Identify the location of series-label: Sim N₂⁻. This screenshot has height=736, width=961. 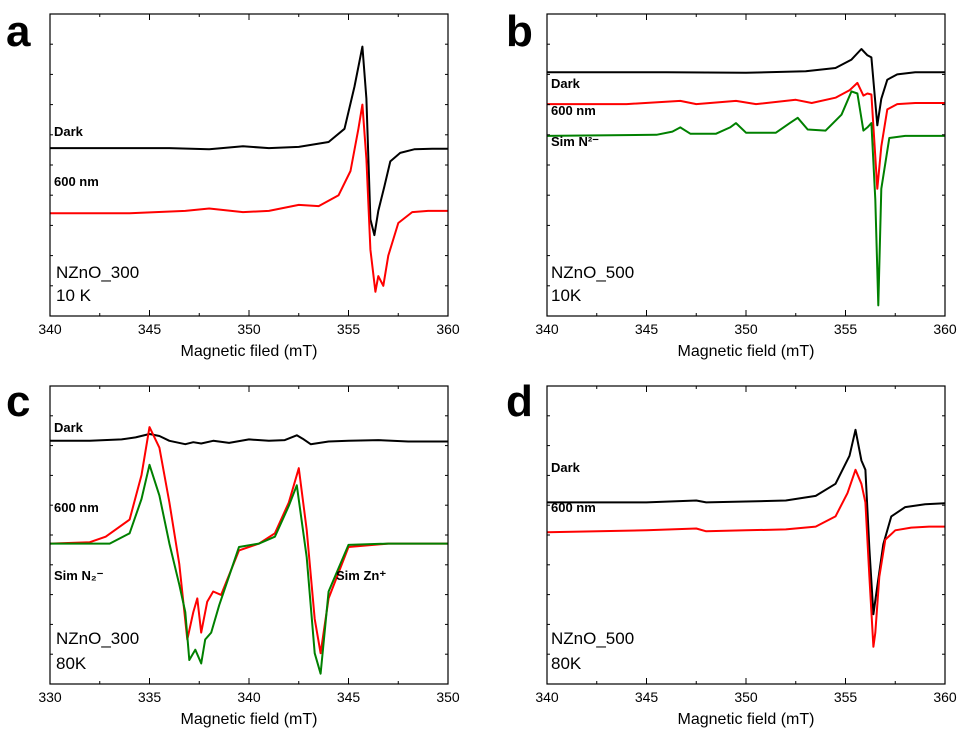
(79, 575).